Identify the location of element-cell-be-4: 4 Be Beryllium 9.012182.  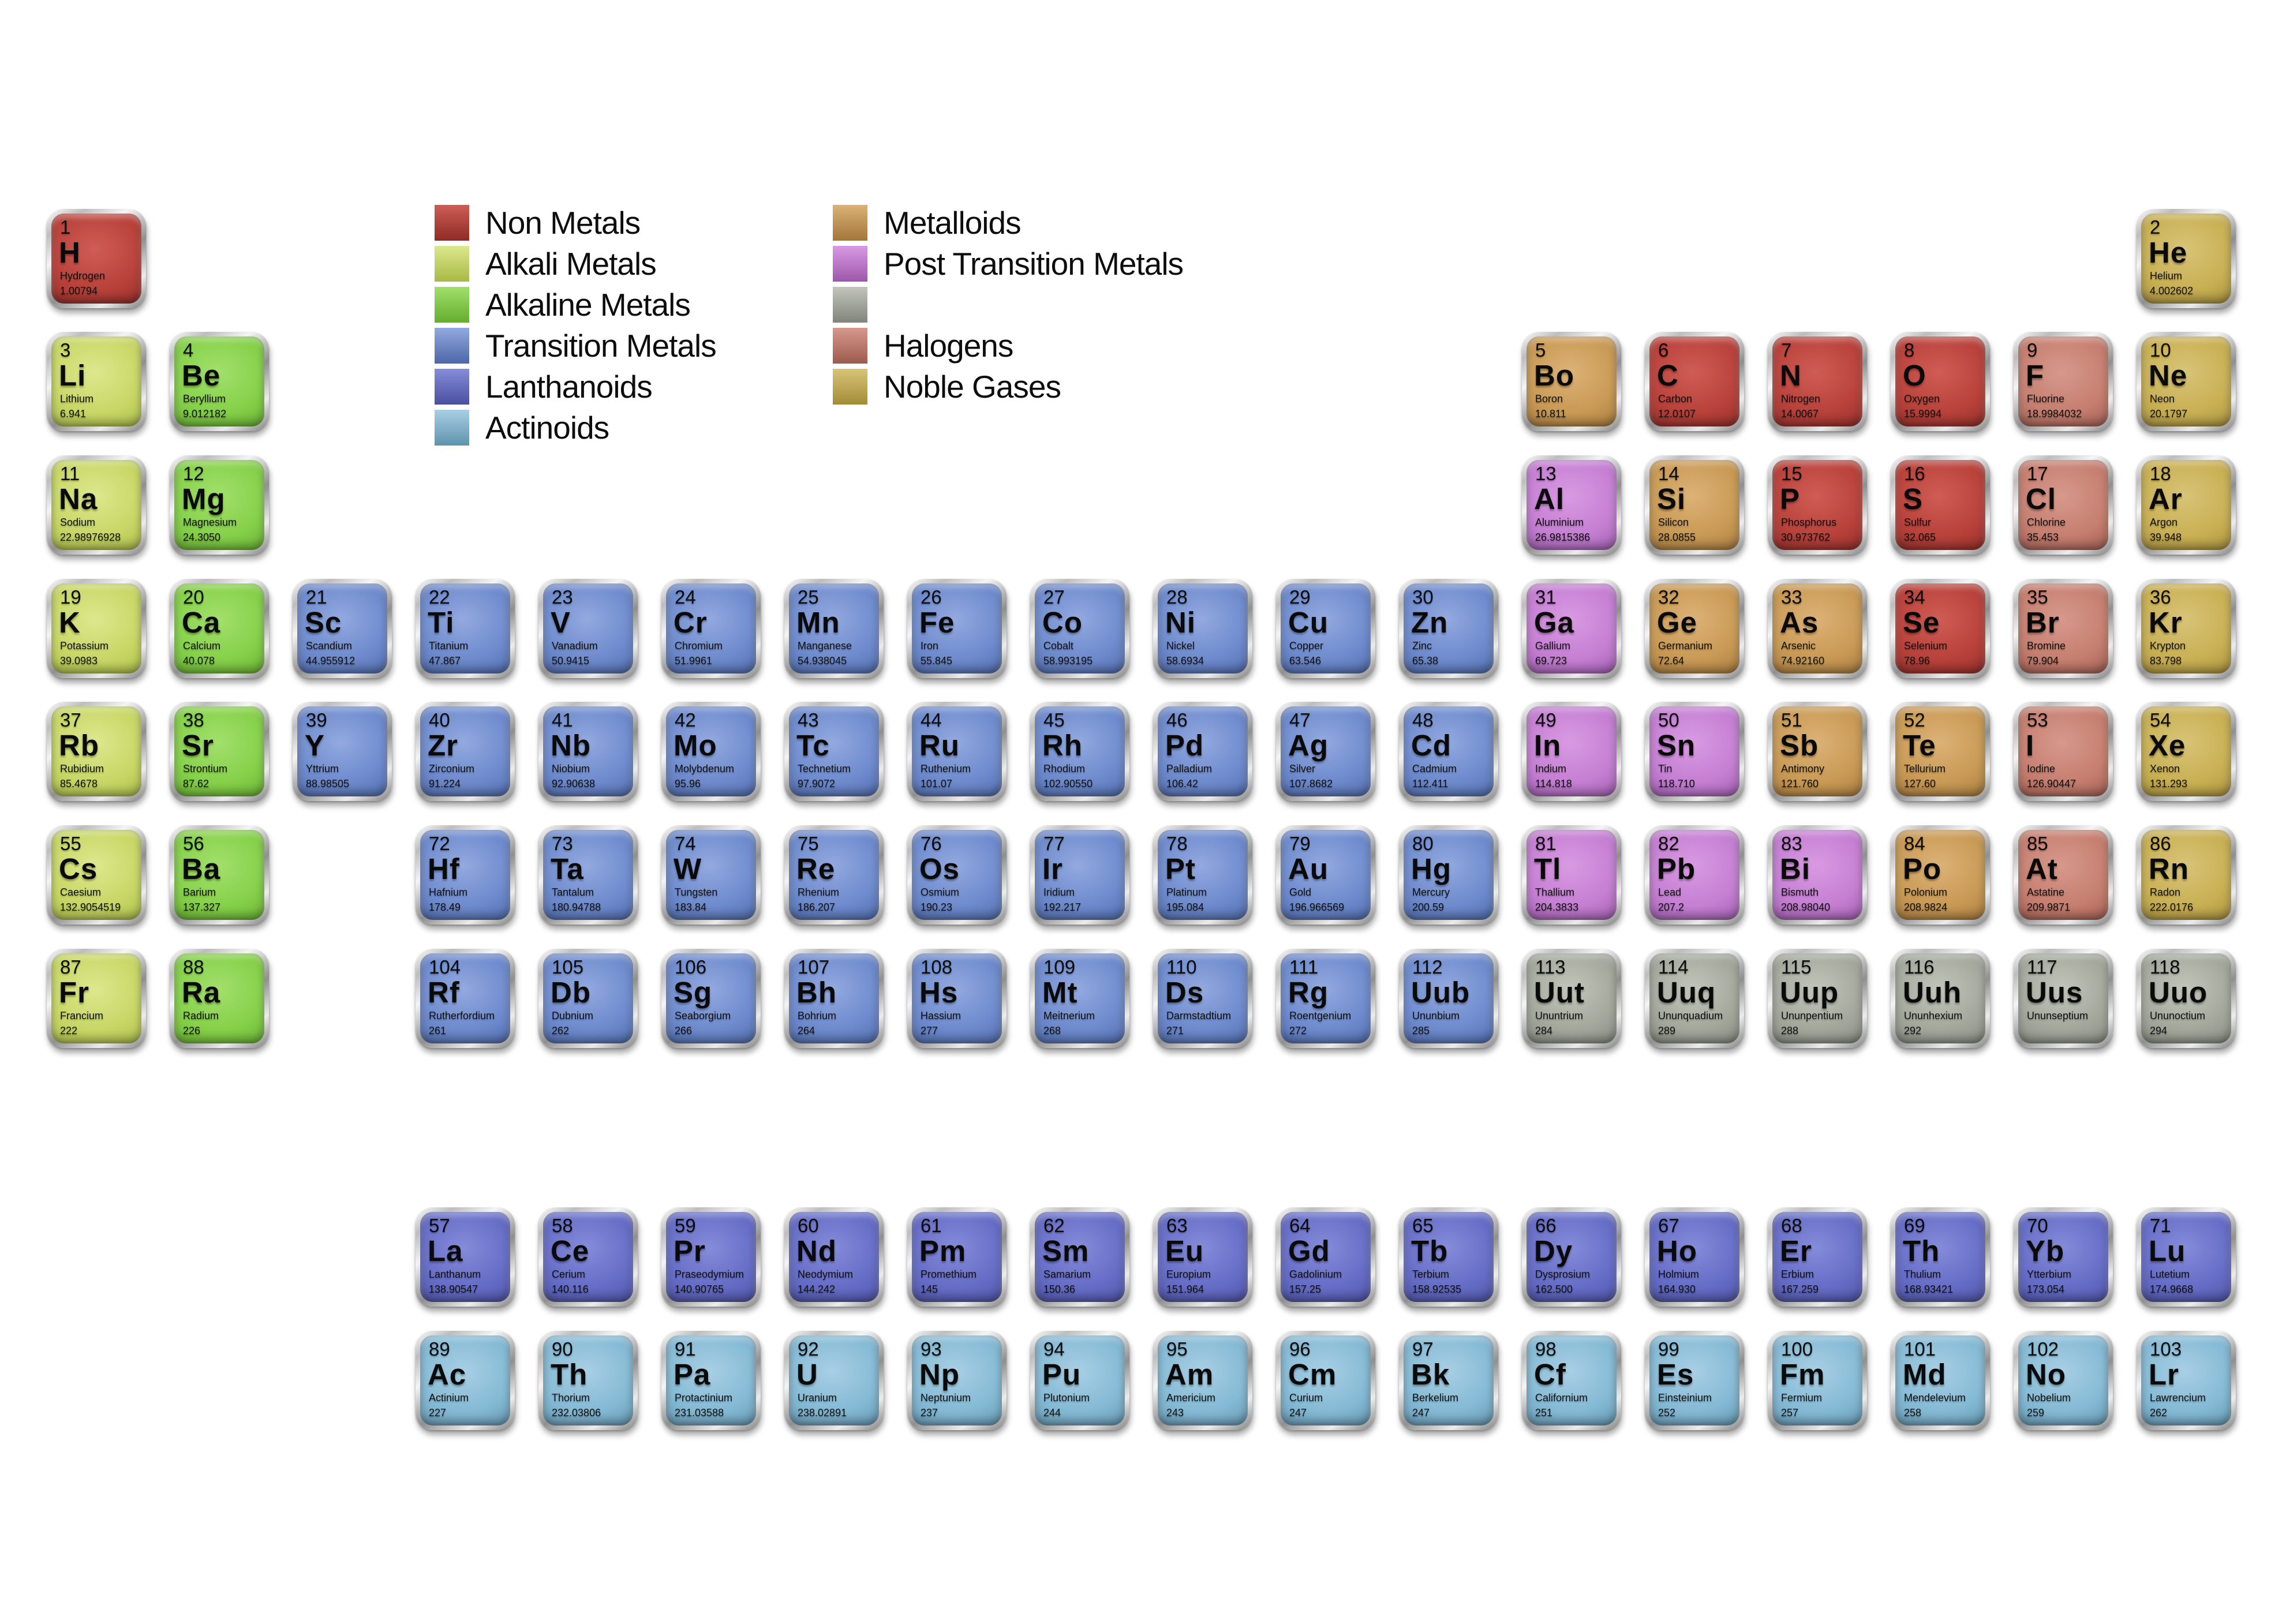
(219, 382).